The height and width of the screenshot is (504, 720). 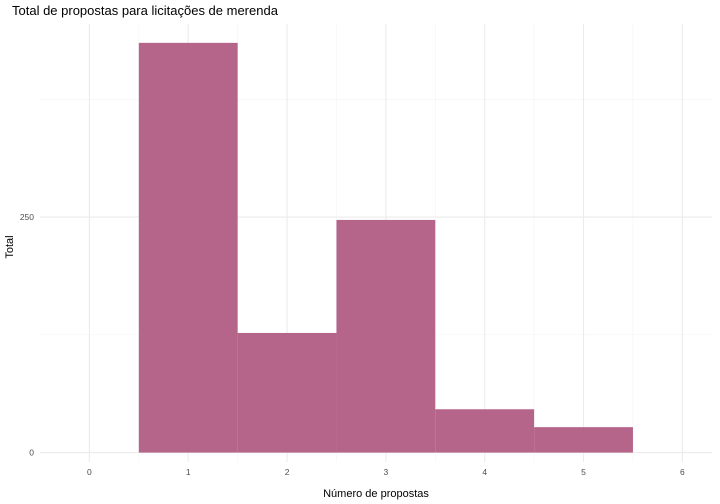 What do you see at coordinates (89, 472) in the screenshot?
I see `x-tick-label: 0` at bounding box center [89, 472].